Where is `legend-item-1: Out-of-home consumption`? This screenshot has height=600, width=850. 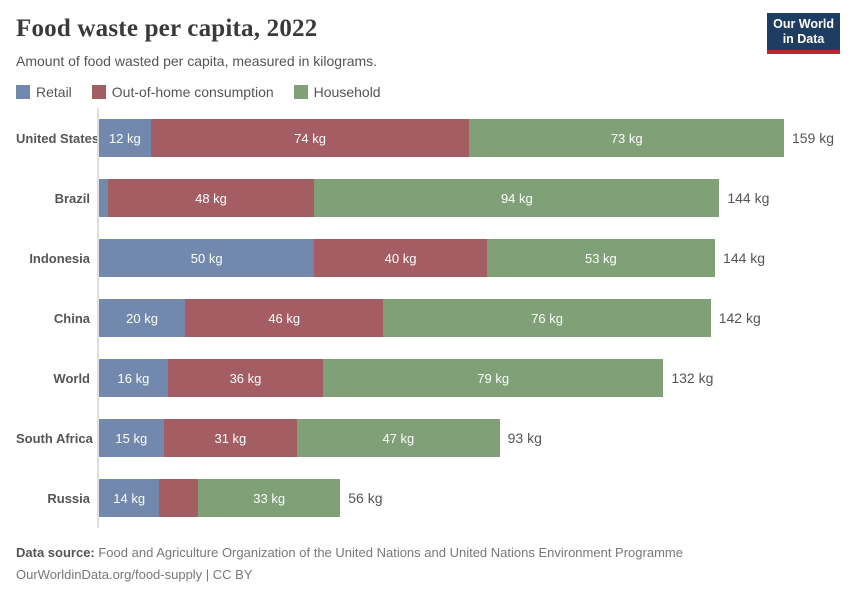 legend-item-1: Out-of-home consumption is located at coordinates (182, 92).